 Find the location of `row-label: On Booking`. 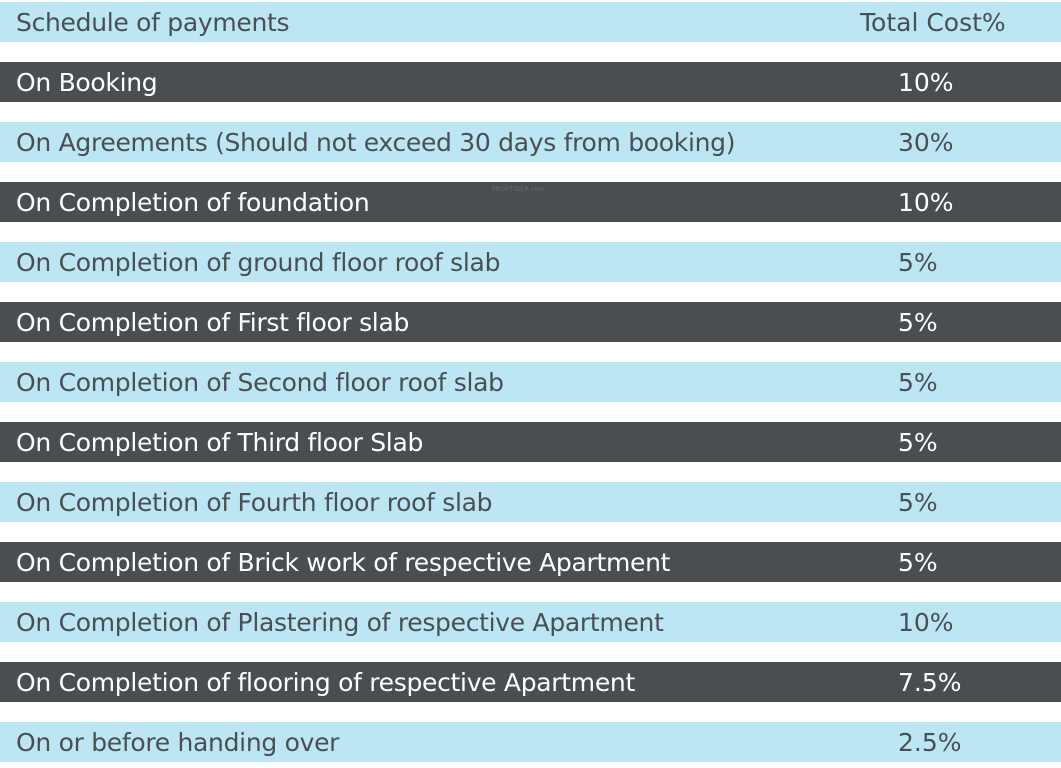

row-label: On Booking is located at coordinates (87, 82).